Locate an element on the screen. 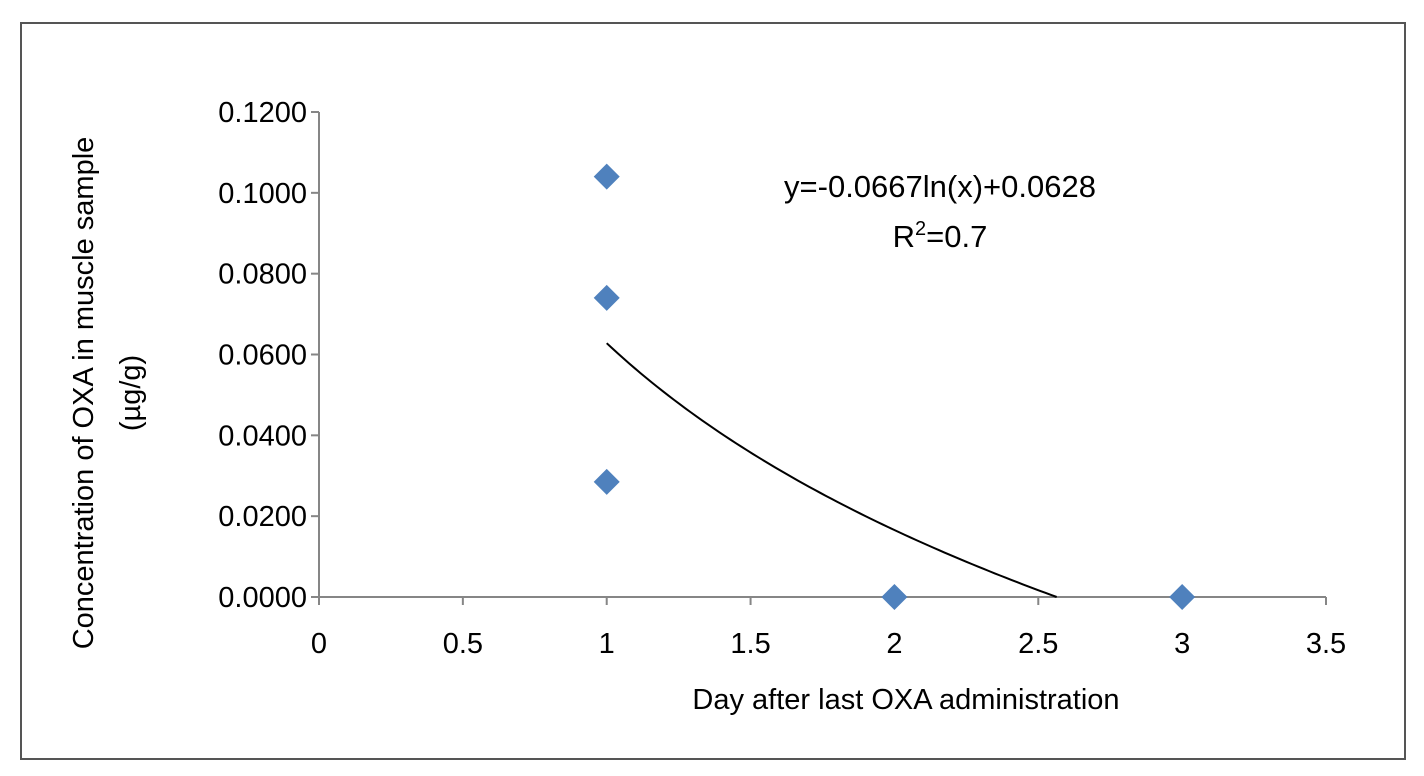  x-tick-label: 3.5 is located at coordinates (1326, 644).